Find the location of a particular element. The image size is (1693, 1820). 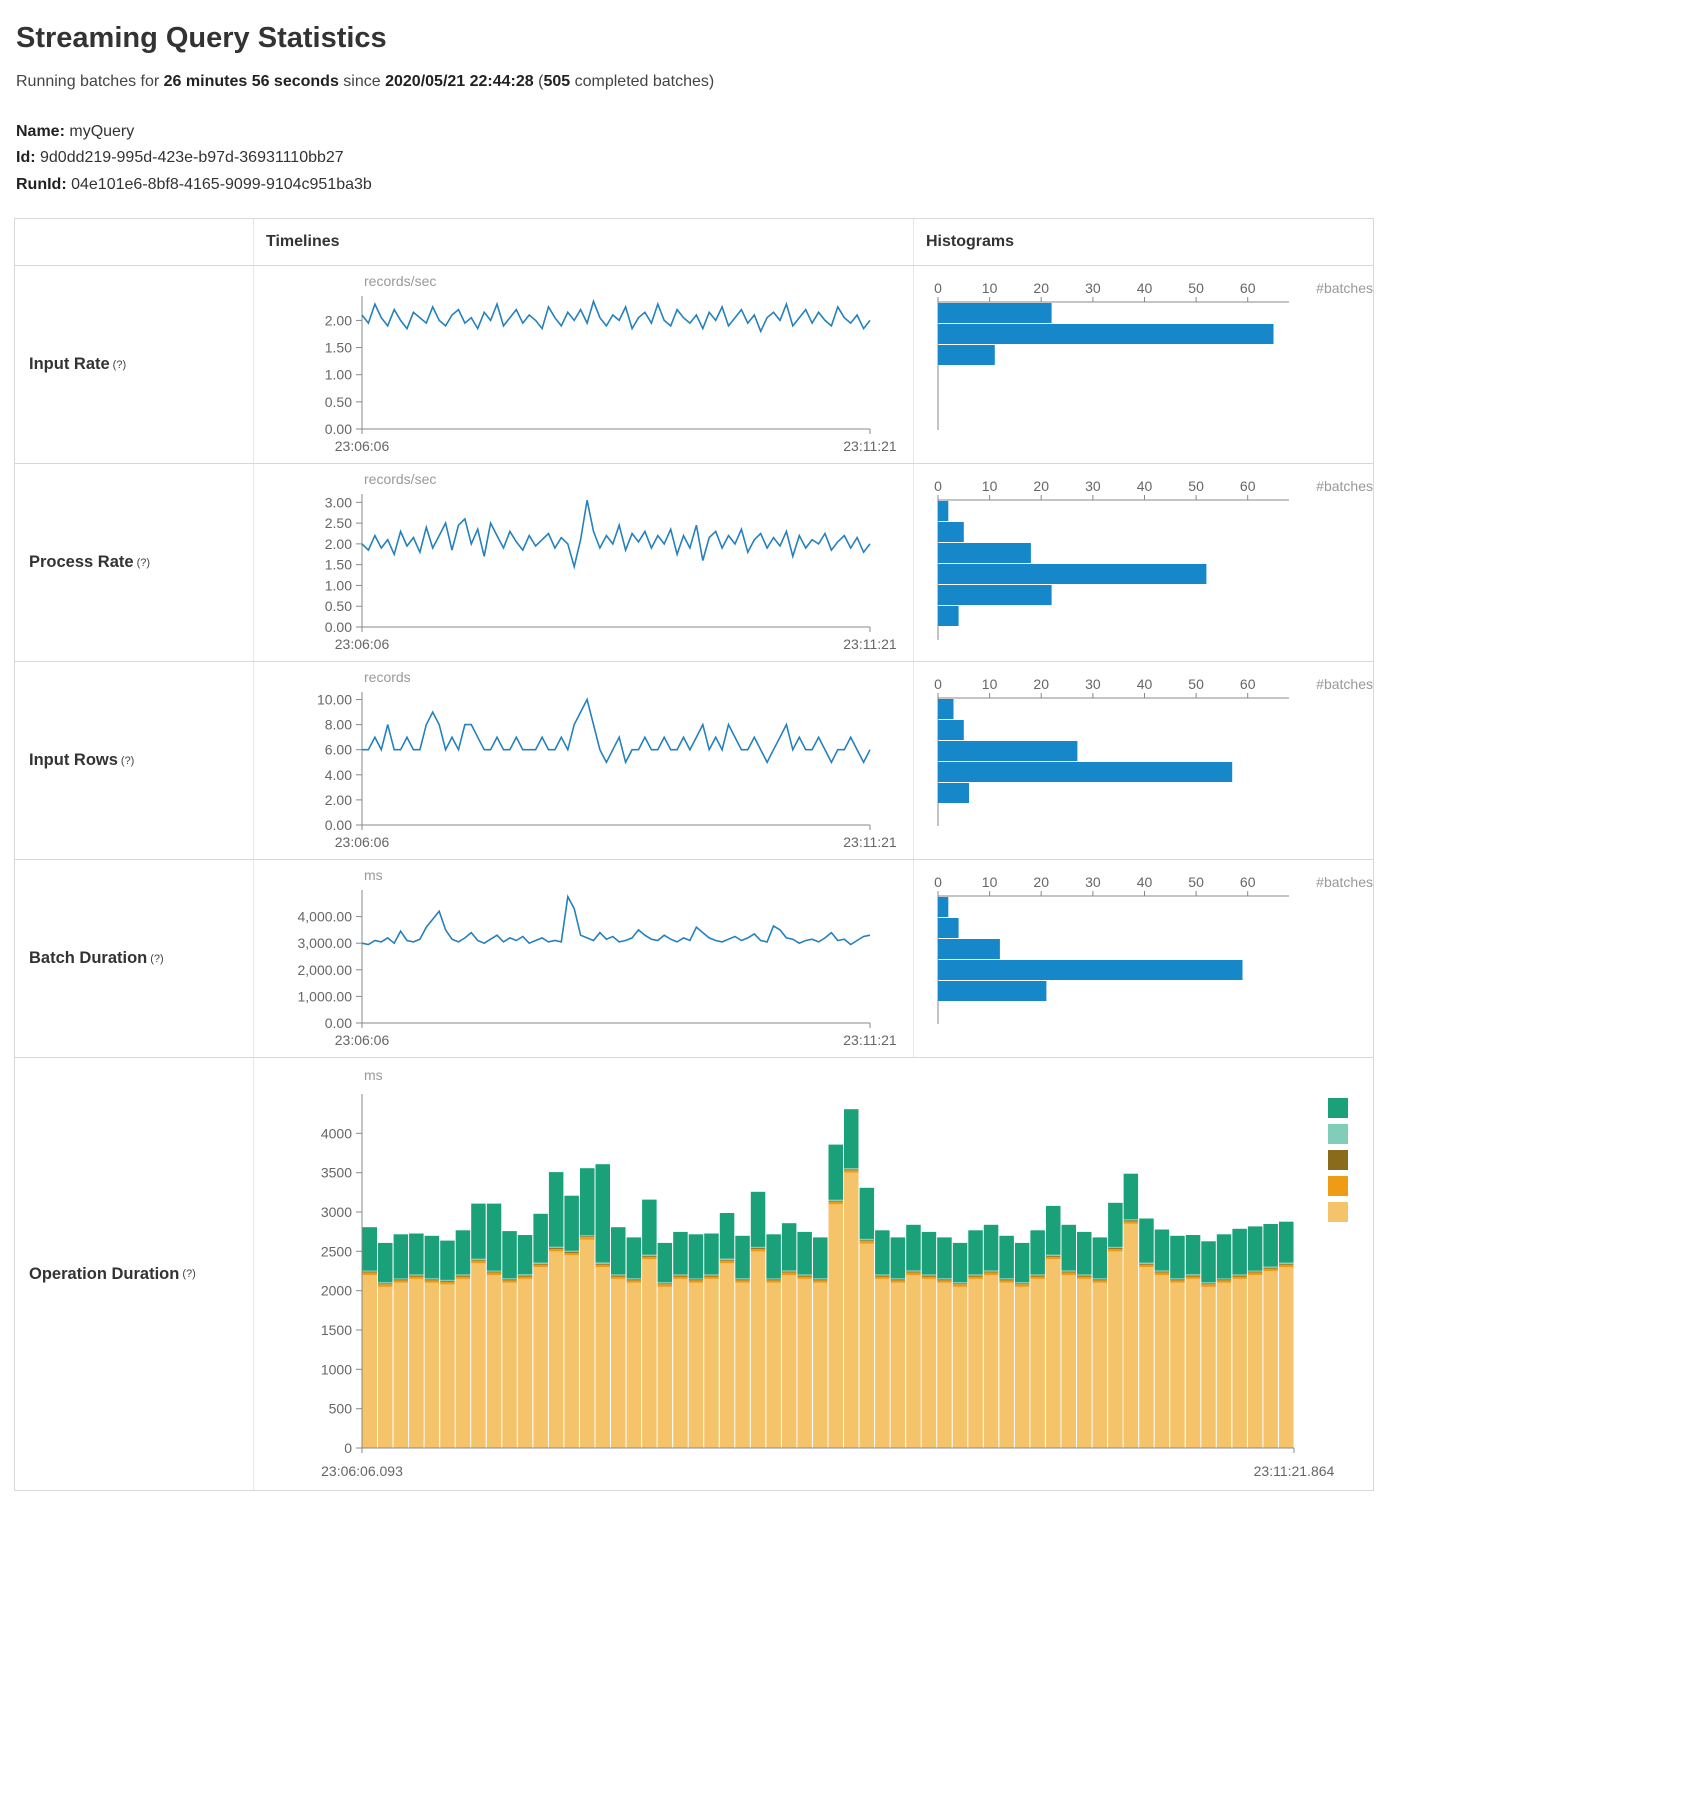

input-rows-histogram-chart: 0 10 20 30 40 50 60 #batches is located at coordinates (1149, 760).